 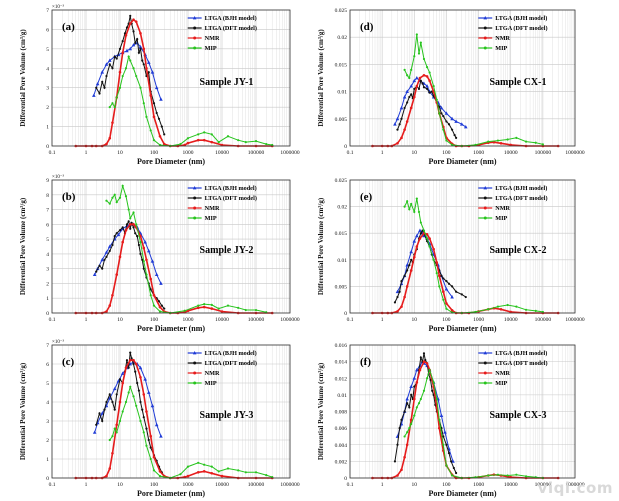 What do you see at coordinates (47, 30) in the screenshot?
I see `y-tick-label: 6` at bounding box center [47, 30].